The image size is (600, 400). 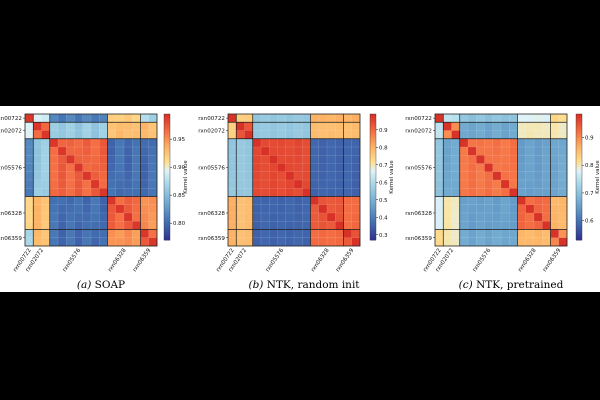 I want to click on x-tick-label: rxn05576, so click(x=275, y=260).